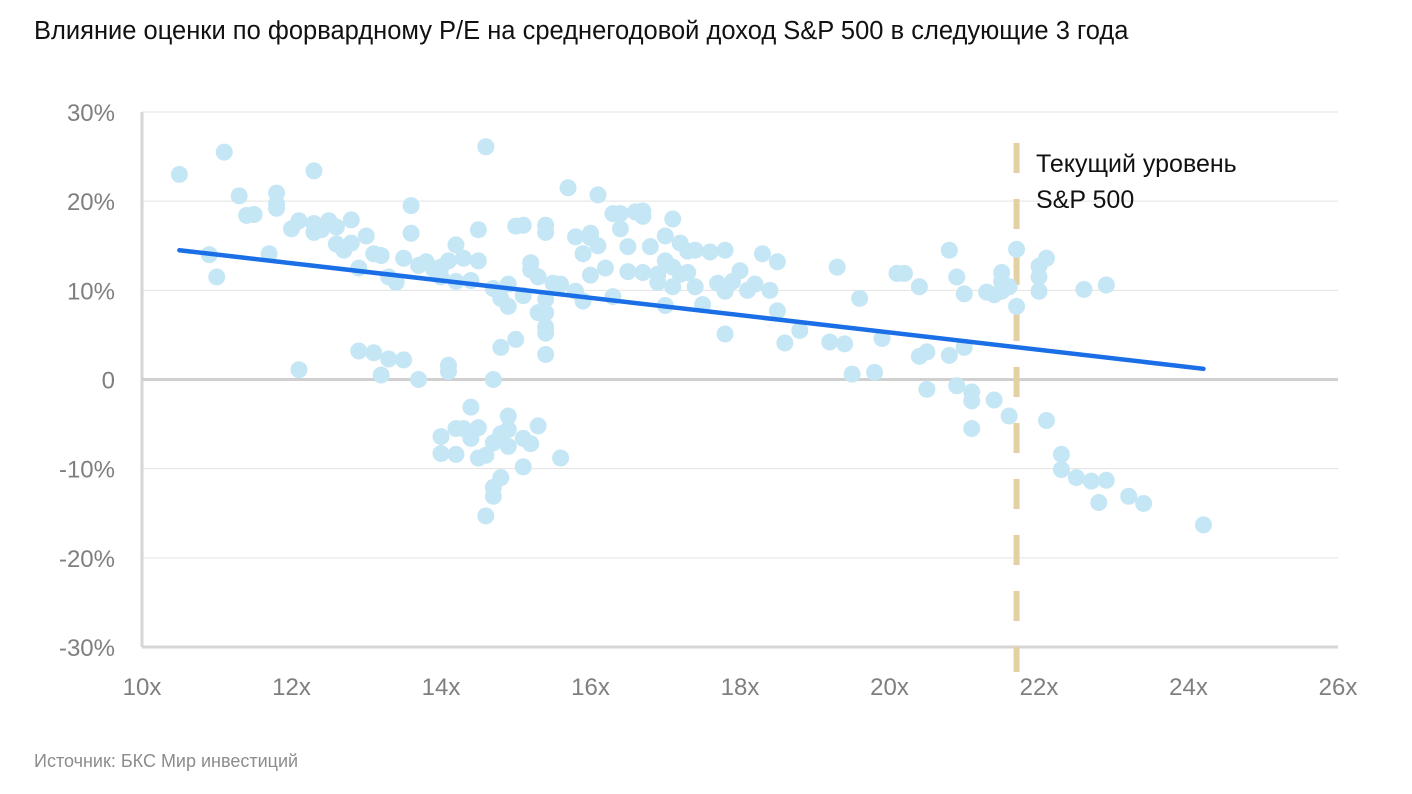 Image resolution: width=1412 pixels, height=794 pixels. Describe the element at coordinates (1188, 687) in the screenshot. I see `x-tick-label: 24x` at that location.